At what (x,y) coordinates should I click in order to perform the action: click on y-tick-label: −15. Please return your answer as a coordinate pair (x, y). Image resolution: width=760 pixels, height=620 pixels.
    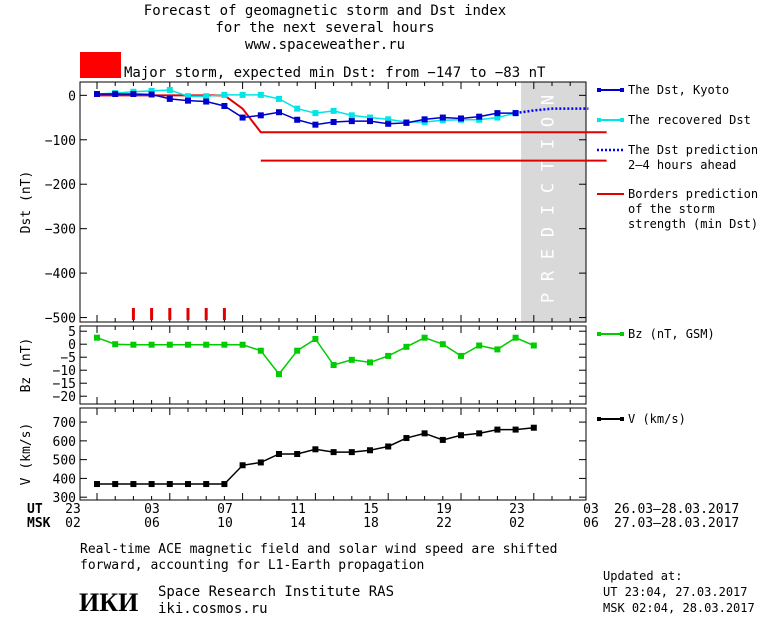
    Looking at the image, I should click on (64, 384).